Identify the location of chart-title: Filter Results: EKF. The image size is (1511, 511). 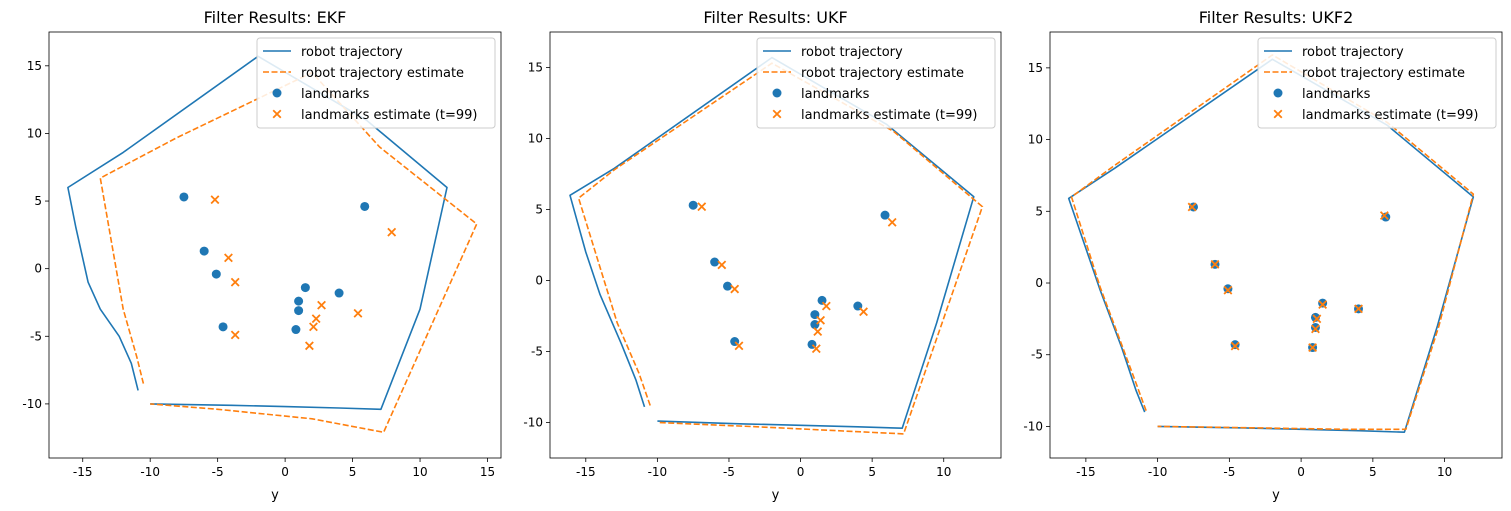
(275, 17).